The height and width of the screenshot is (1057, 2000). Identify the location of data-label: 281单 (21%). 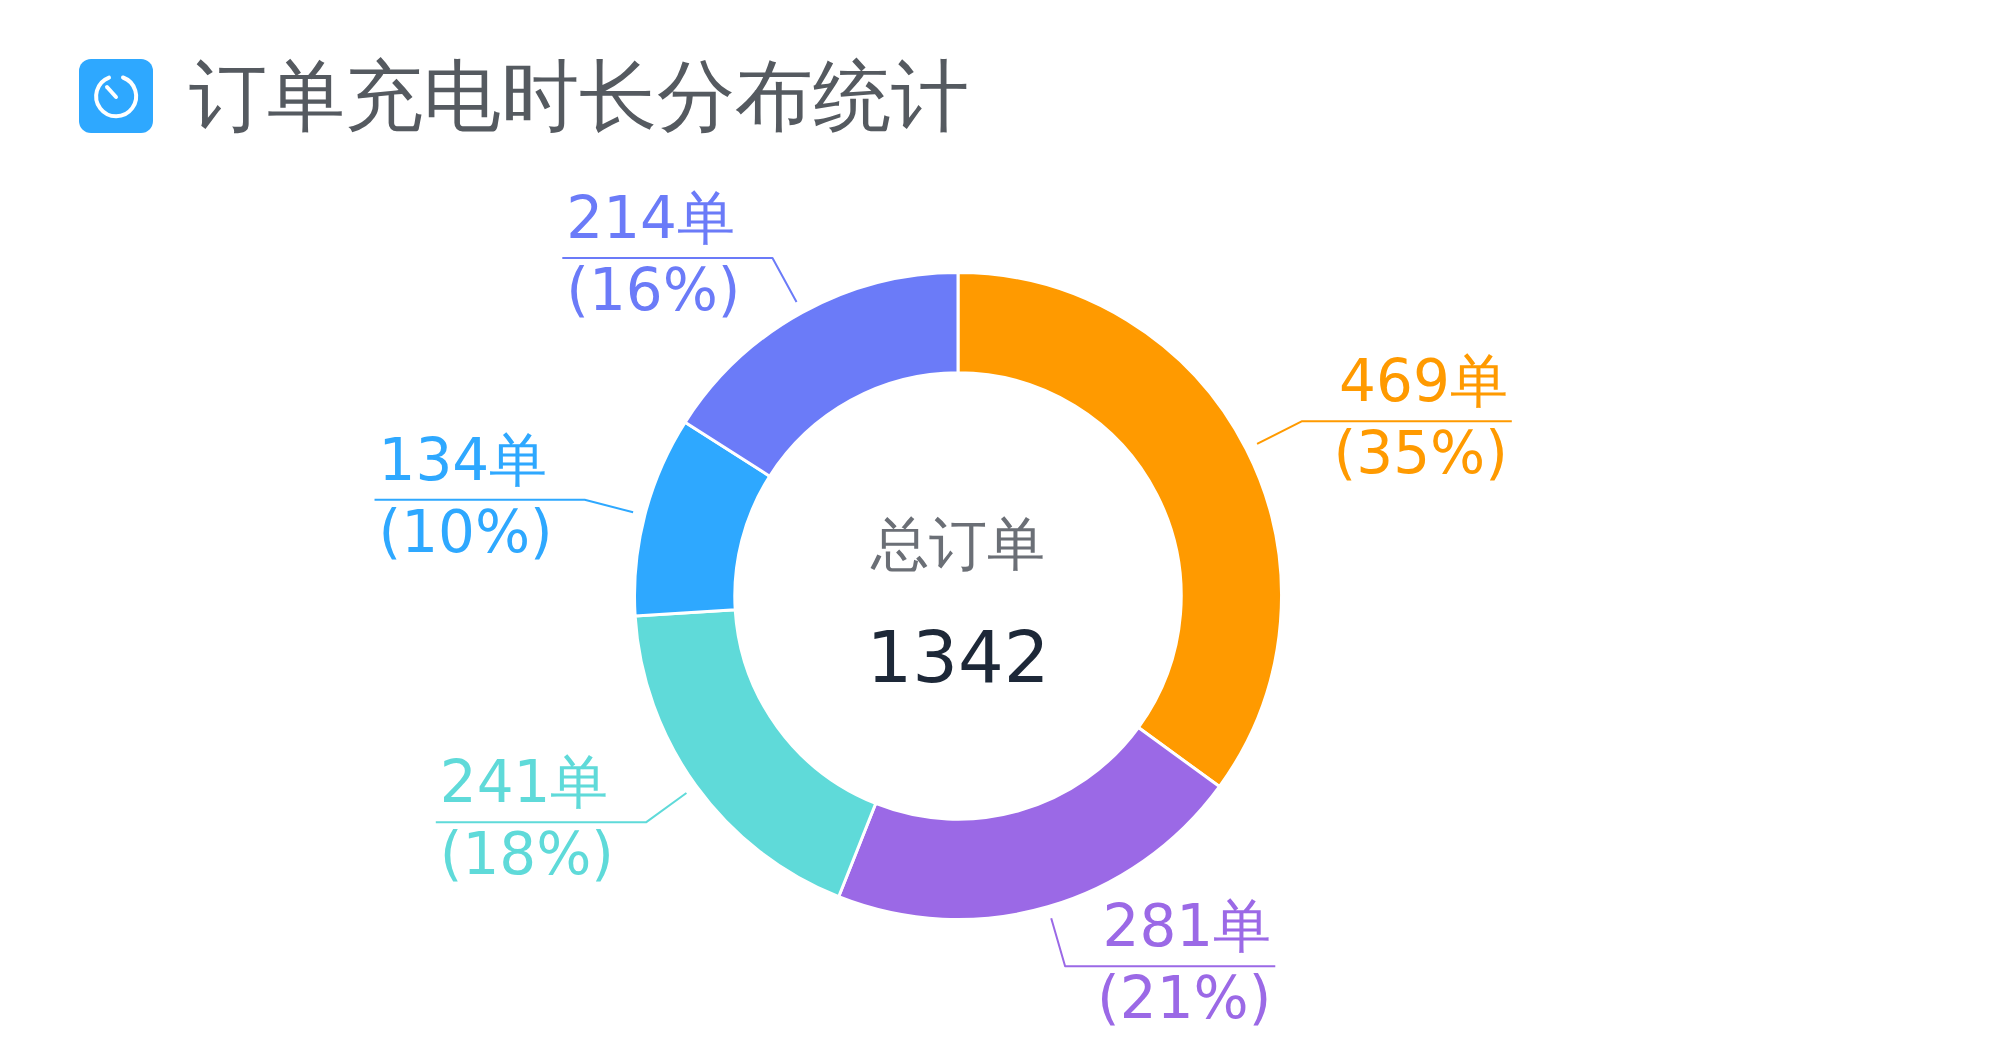
(1184, 962).